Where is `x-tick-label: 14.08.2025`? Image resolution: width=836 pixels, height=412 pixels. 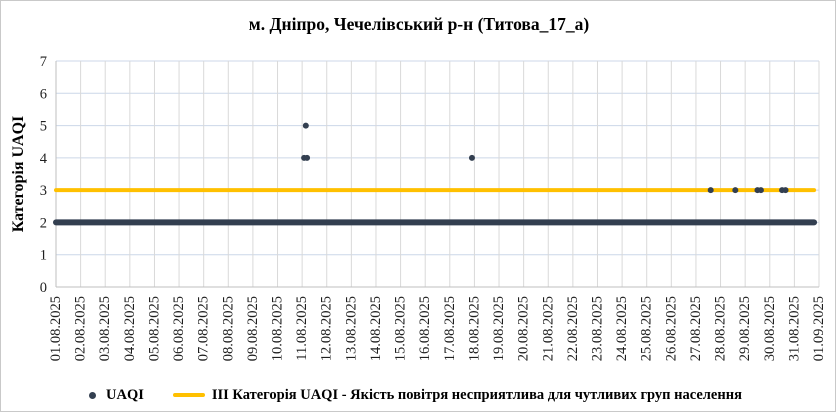 x-tick-label: 14.08.2025 is located at coordinates (376, 328).